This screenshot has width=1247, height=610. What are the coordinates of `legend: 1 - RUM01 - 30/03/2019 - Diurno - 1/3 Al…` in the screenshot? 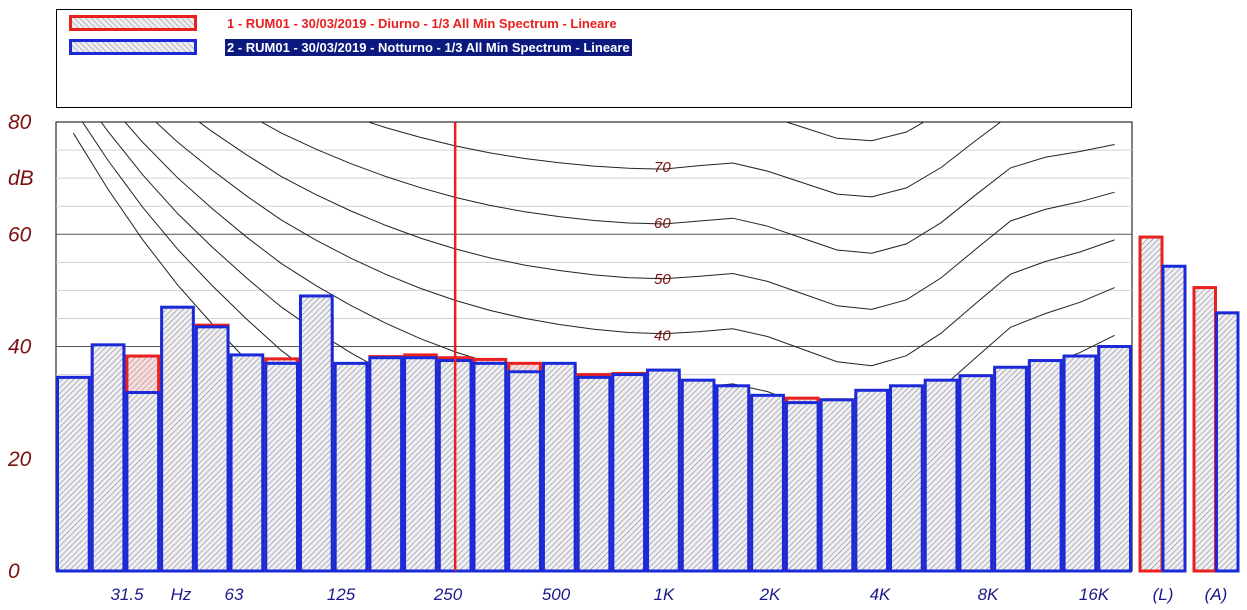 It's located at (594, 58).